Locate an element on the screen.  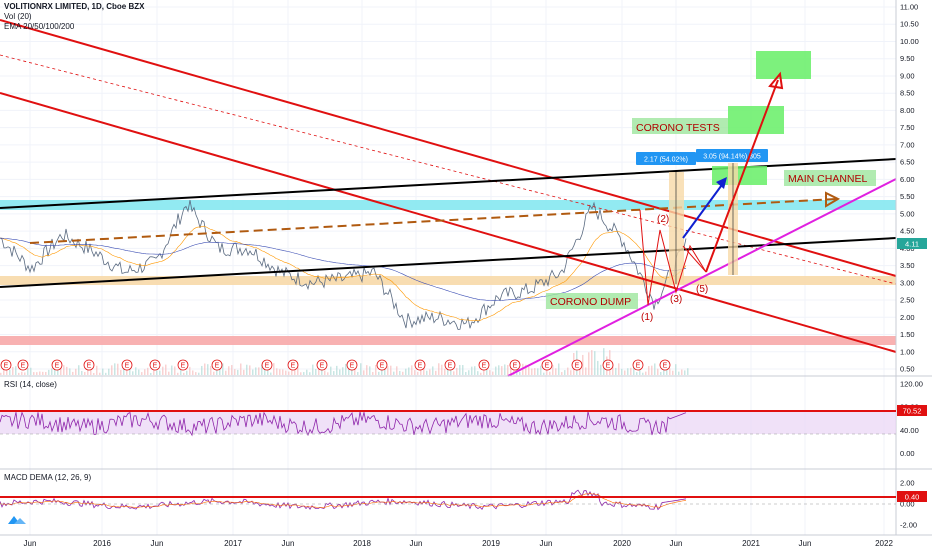
price-tick-label: 3.00 is located at coordinates (907, 282).